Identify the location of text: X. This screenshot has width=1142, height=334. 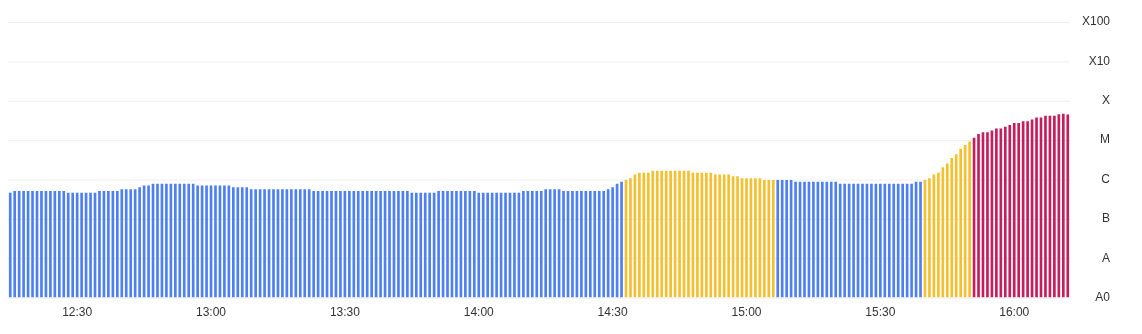
(1105, 100).